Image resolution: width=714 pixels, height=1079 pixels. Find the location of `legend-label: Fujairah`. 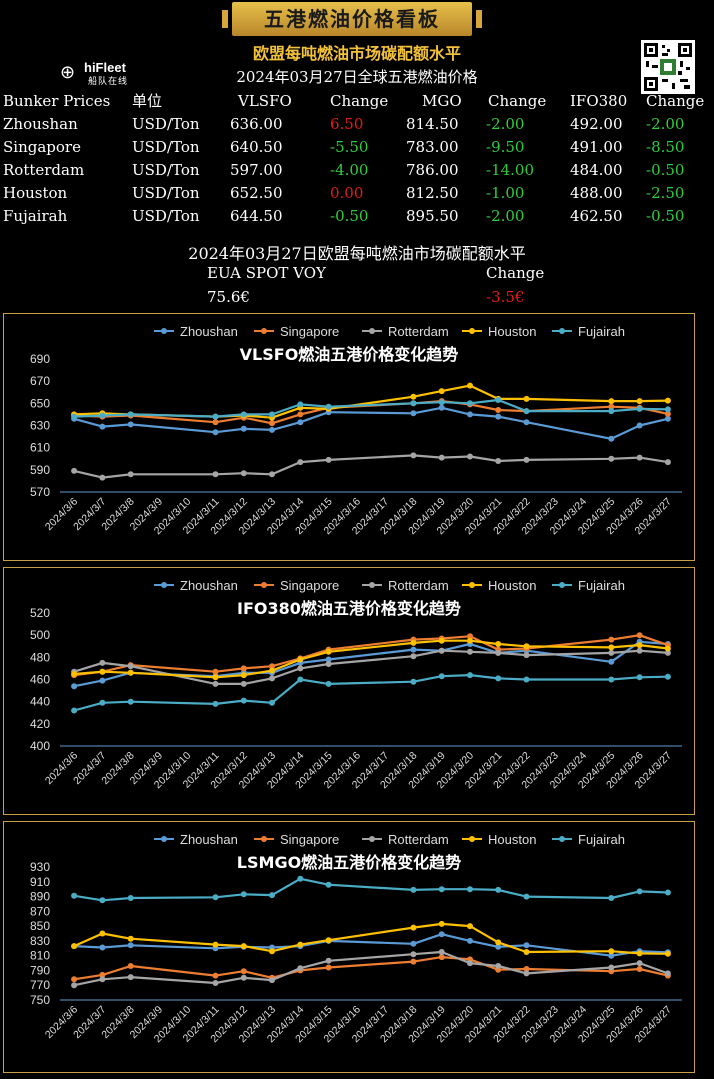

legend-label: Fujairah is located at coordinates (601, 585).